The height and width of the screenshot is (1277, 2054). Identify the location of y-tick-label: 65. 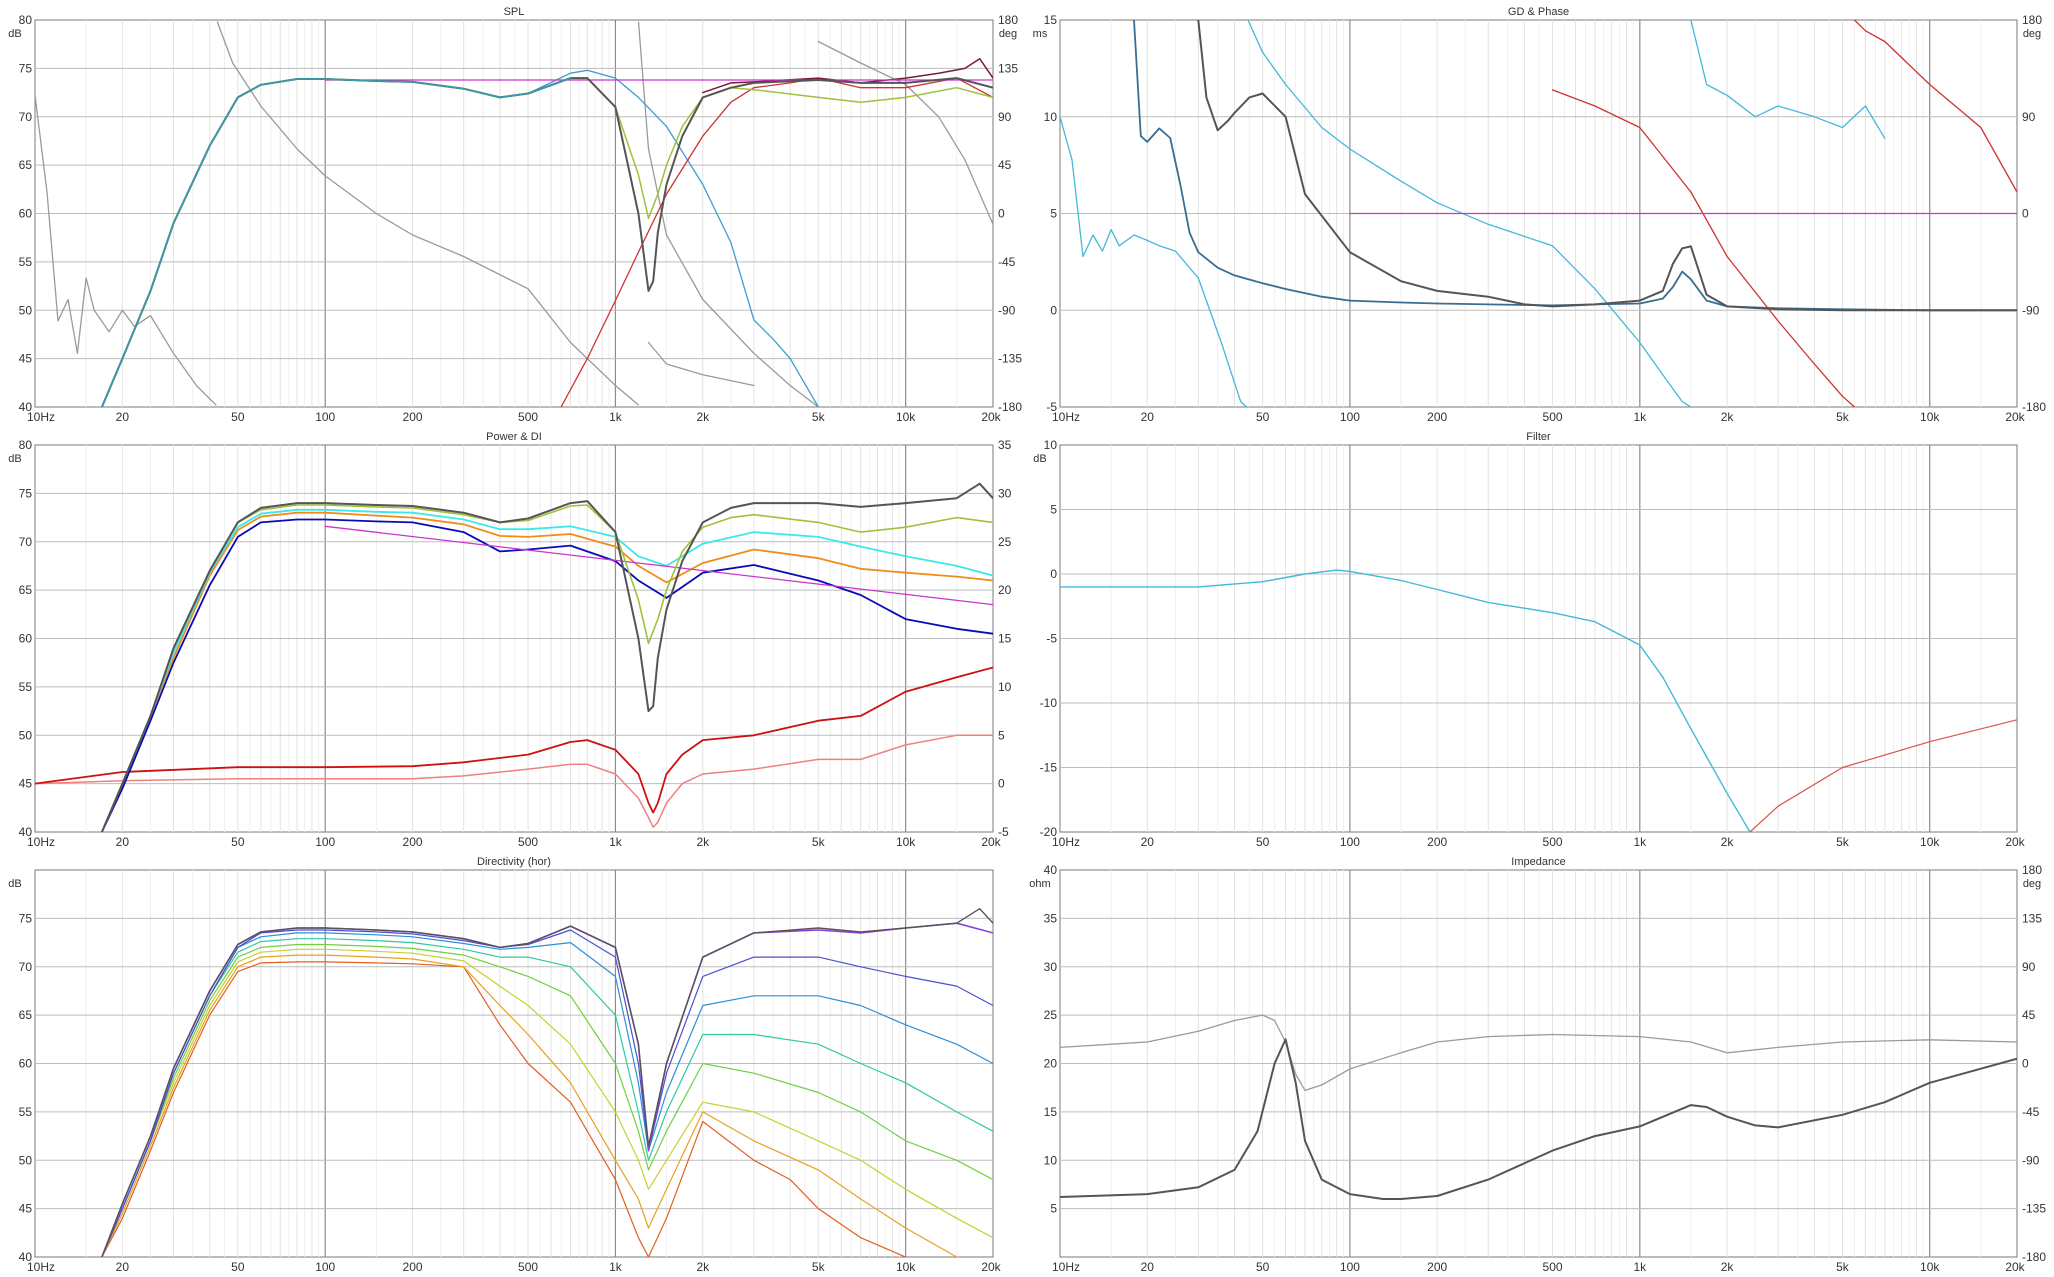
(26, 165).